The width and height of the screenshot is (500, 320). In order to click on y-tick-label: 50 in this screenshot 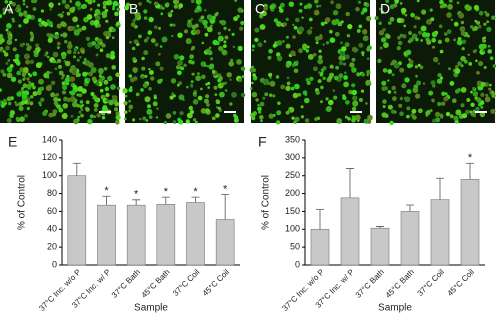, I will do `click(295, 247)`.